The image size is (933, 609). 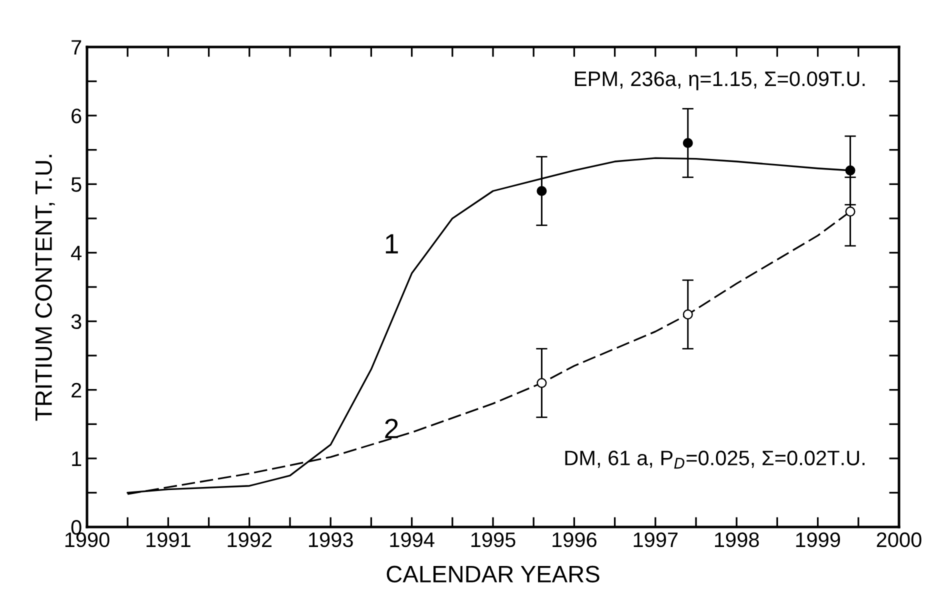 I want to click on y-axis-title: TRITIUM CONTENT, T.U., so click(x=45, y=287).